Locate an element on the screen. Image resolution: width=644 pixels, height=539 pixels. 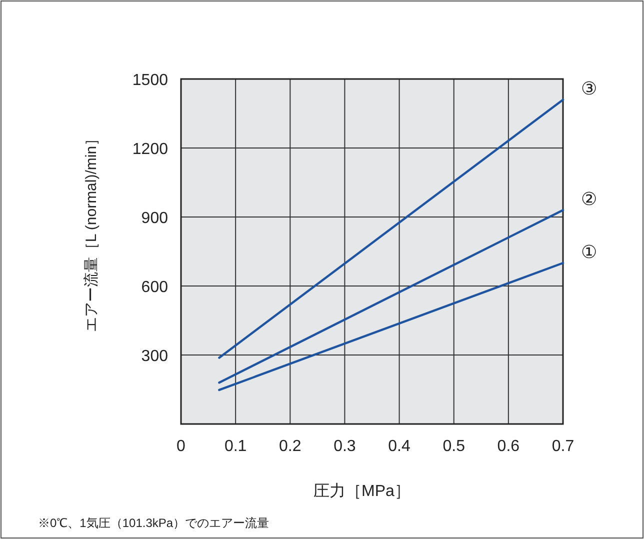
x-tick-label: 0.1 is located at coordinates (235, 446).